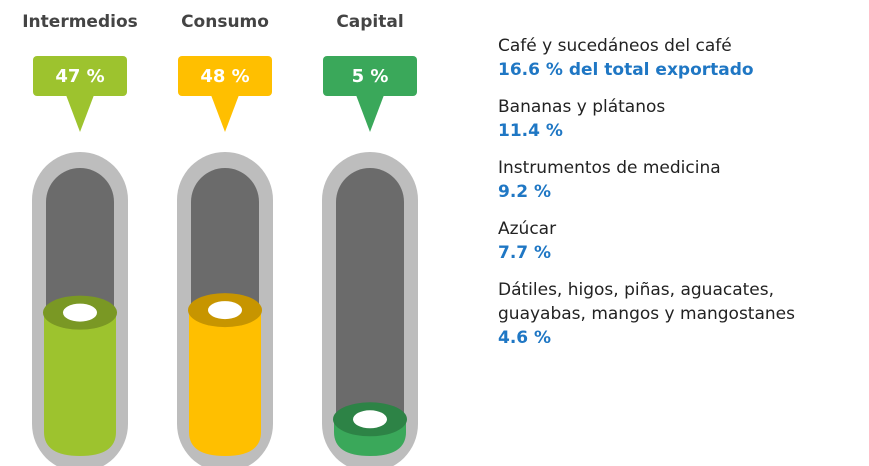 The image size is (869, 466). I want to click on value-label: 48 %, so click(224, 76).